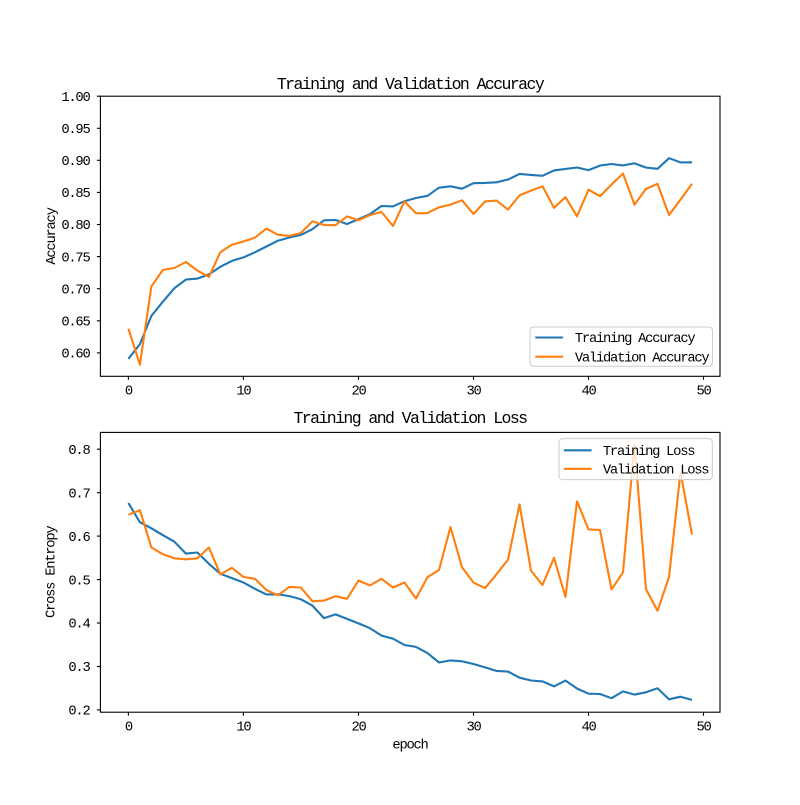  I want to click on svg-text: Accuracy, so click(52, 235).